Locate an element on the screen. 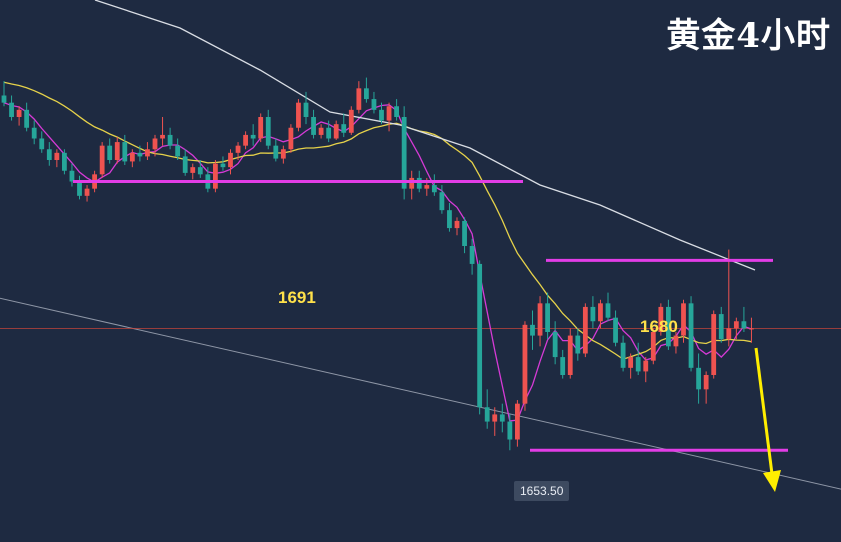  level-label-1691: 1691 is located at coordinates (297, 297).